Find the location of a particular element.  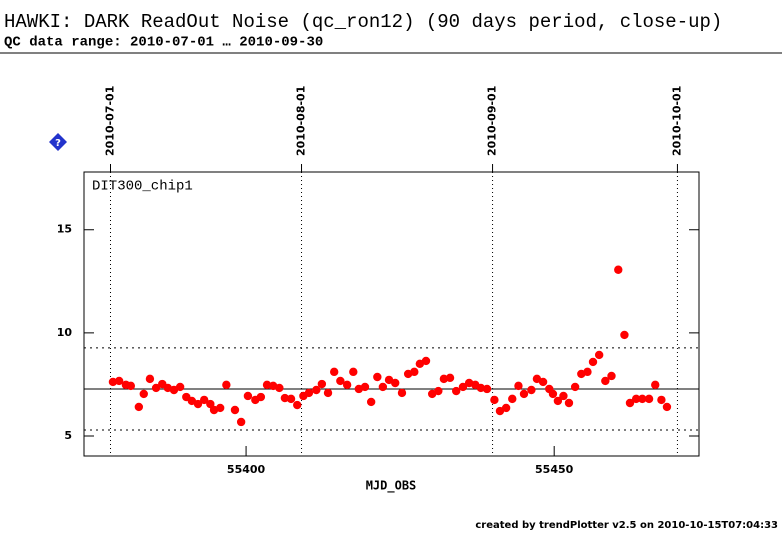

chart-subtitle: QC data range: 2010-07-01 … 2010-09-30 is located at coordinates (163, 43).